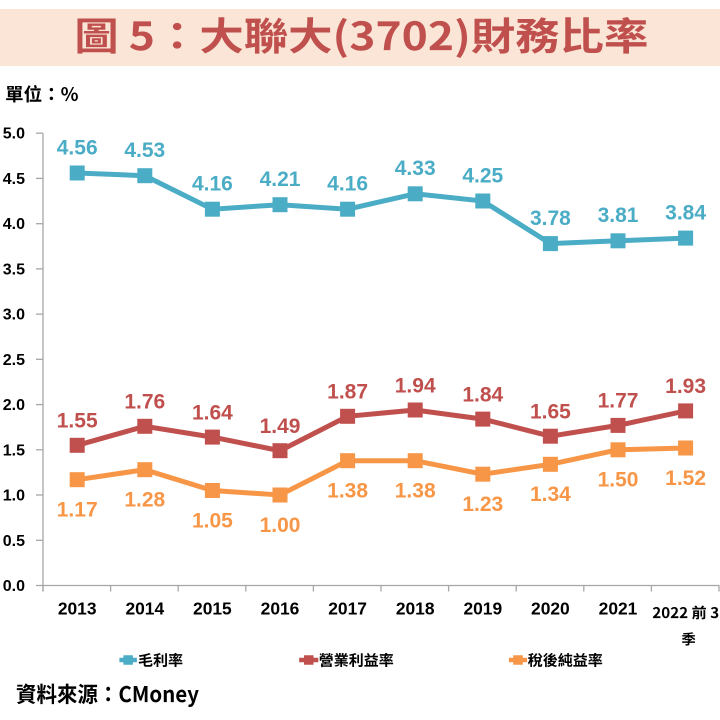 The height and width of the screenshot is (720, 720). I want to click on svg-text: 1.52, so click(685, 478).